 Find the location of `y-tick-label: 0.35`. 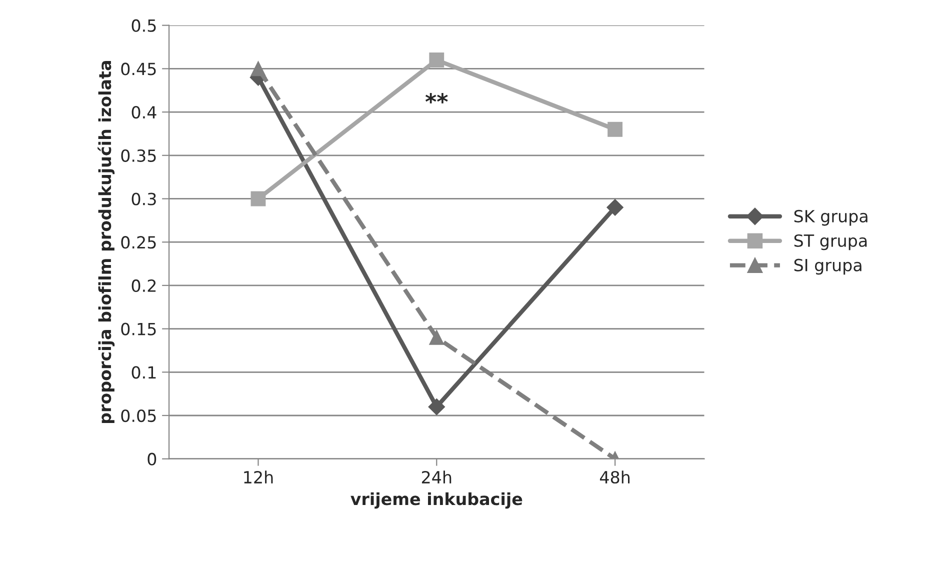

y-tick-label: 0.35 is located at coordinates (138, 155).